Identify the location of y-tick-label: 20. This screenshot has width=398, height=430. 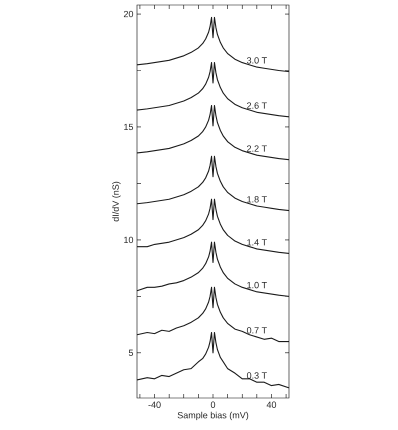
(129, 14).